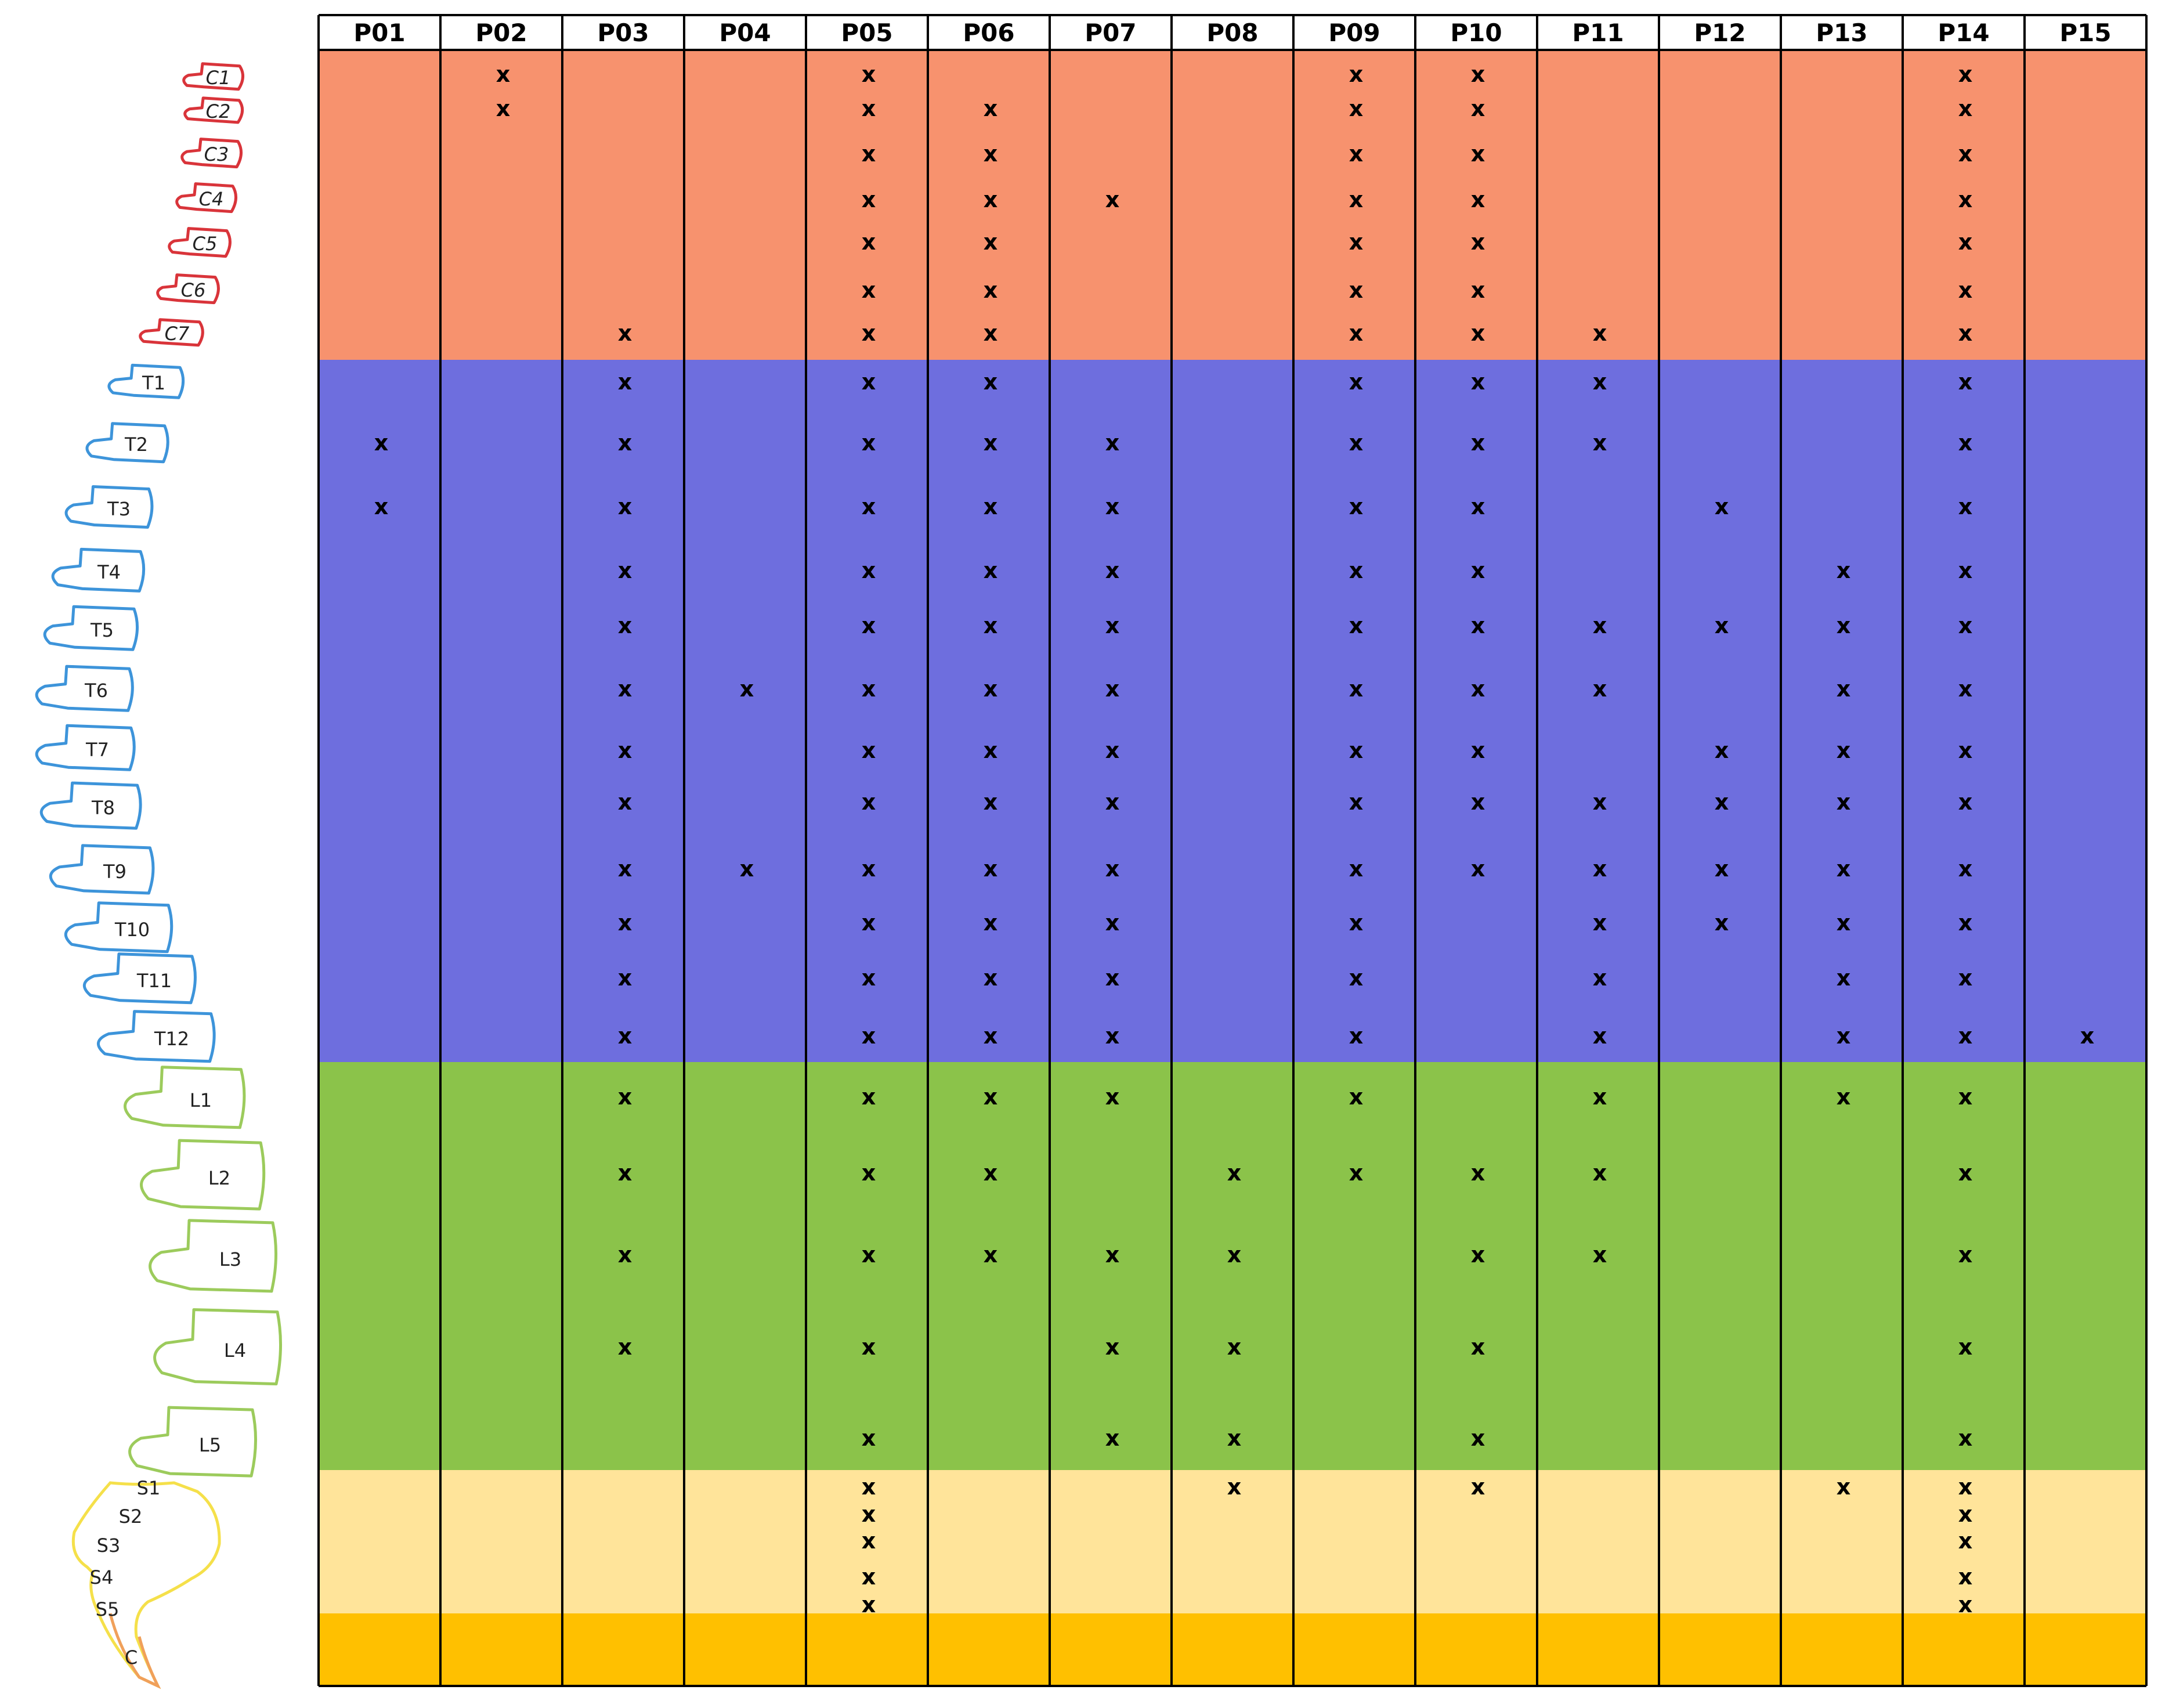 Image resolution: width=2158 pixels, height=1708 pixels. Describe the element at coordinates (1356, 333) in the screenshot. I see `mark-c7-p09: x` at that location.